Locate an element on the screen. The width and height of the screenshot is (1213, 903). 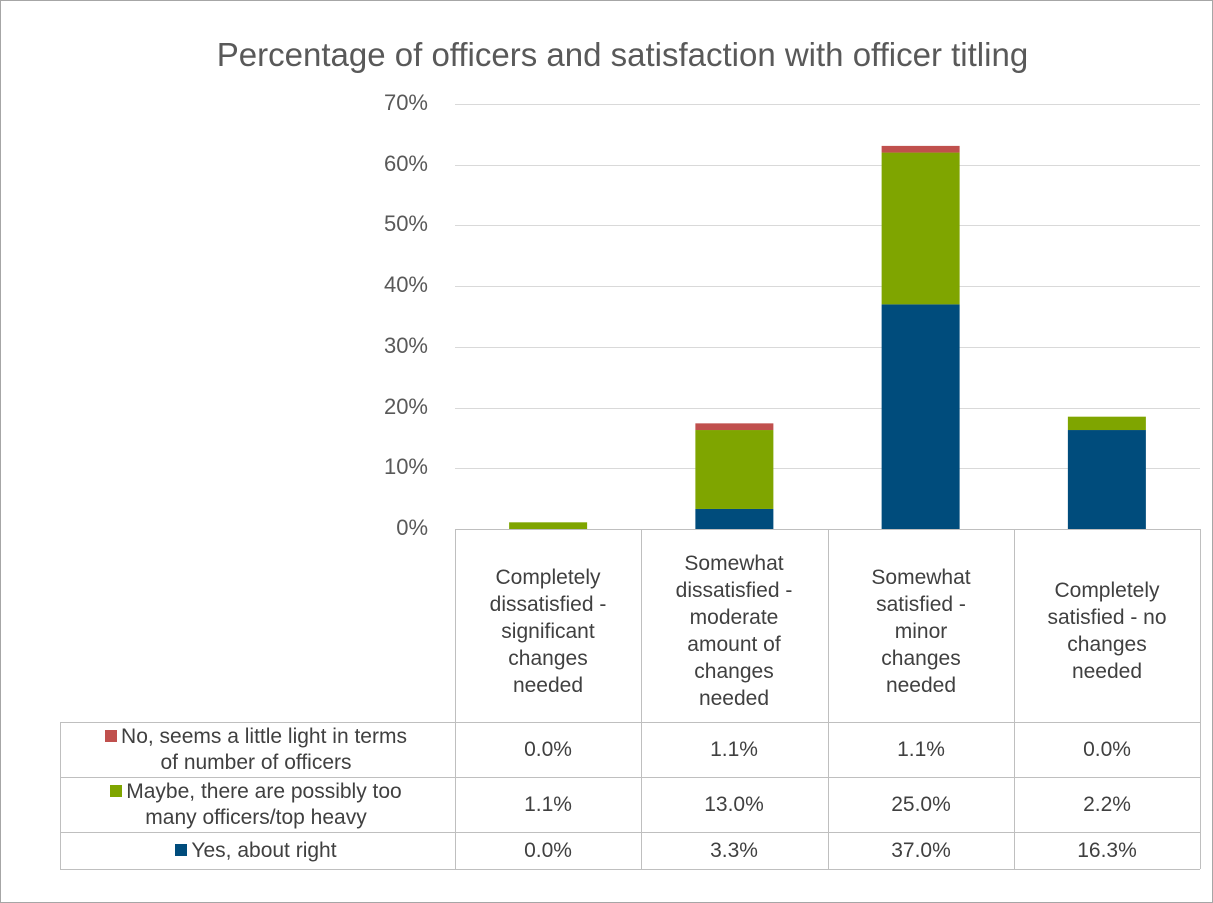
category-label-line: amount of is located at coordinates (734, 644).